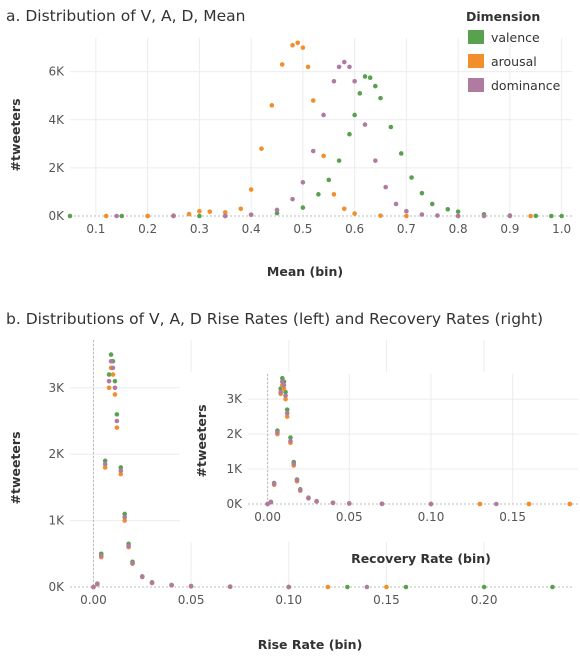 Image resolution: width=580 pixels, height=657 pixels. I want to click on panel-a-ylabel: #tweeters, so click(15, 134).